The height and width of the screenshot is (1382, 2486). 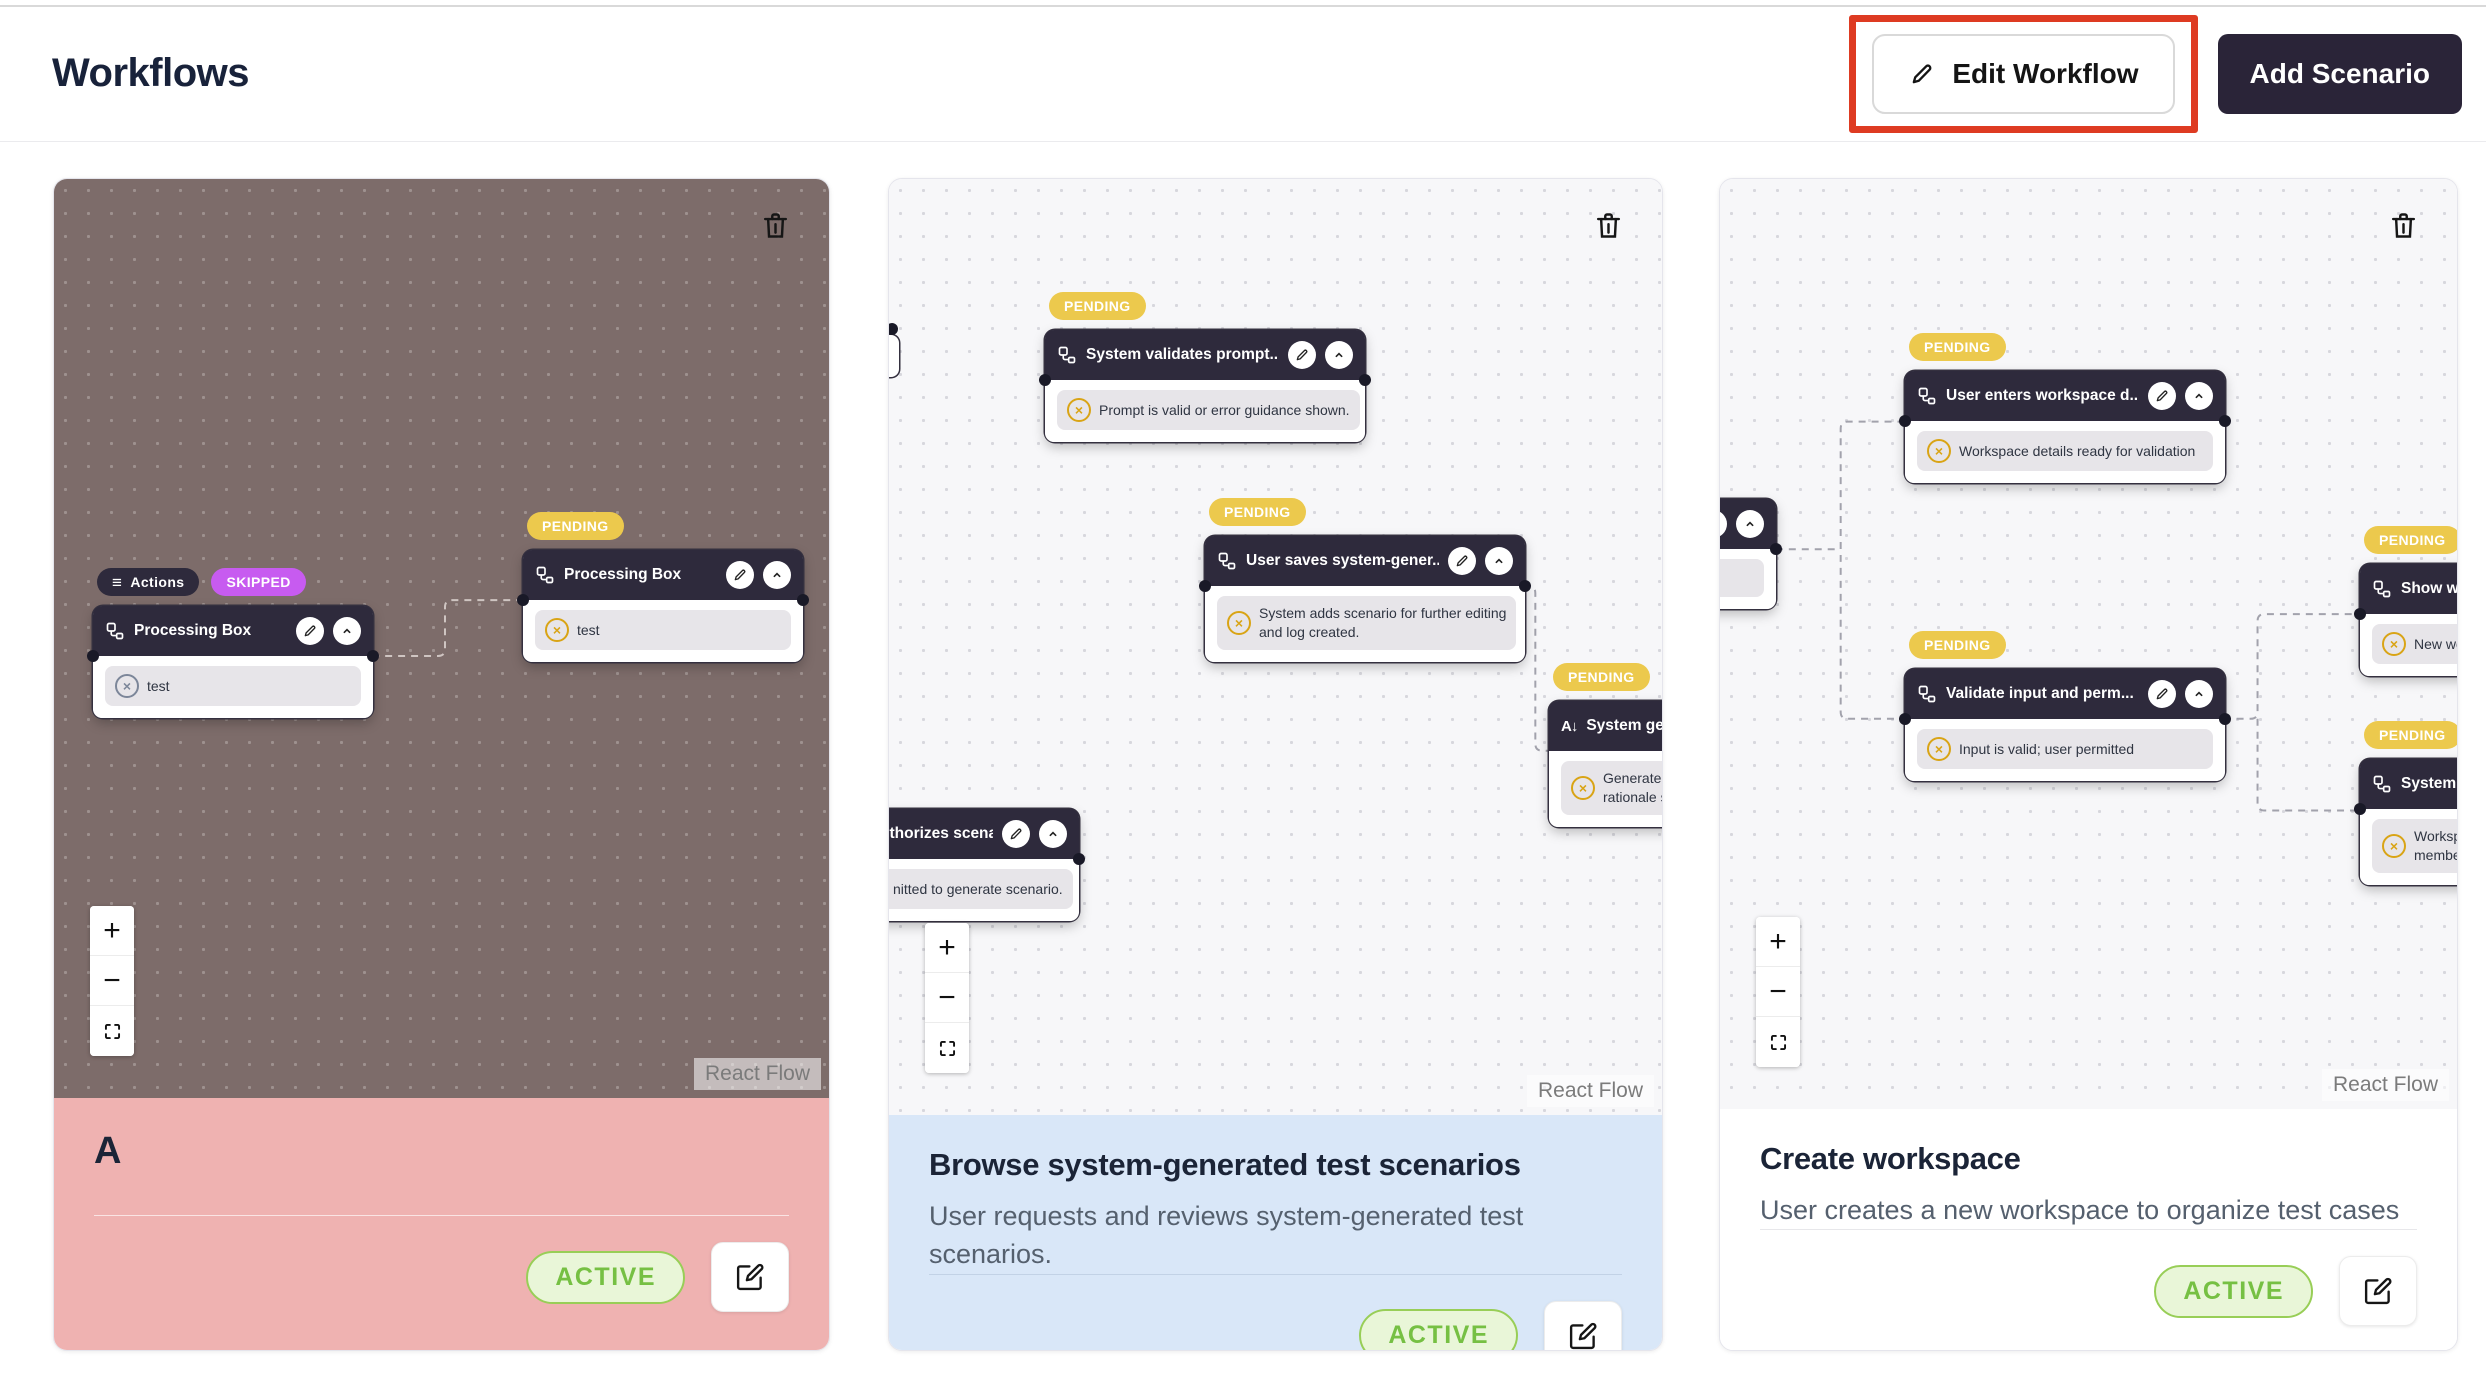 I want to click on flow-node, so click(x=1748, y=554).